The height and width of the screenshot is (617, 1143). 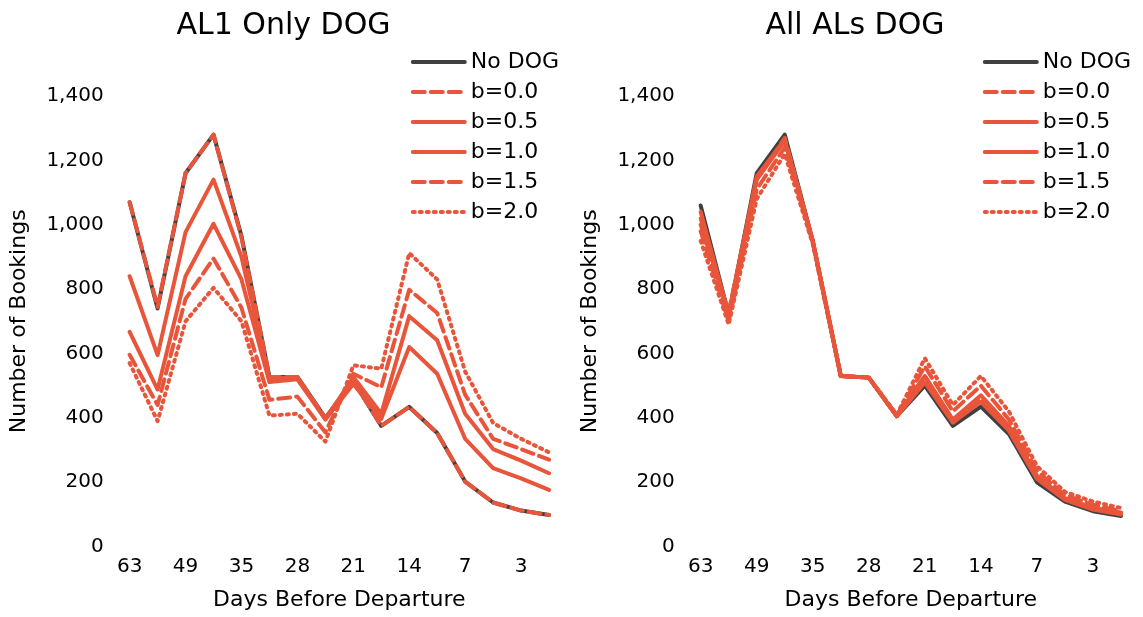 I want to click on chart-title: AL1 Only DOG, so click(x=283, y=23).